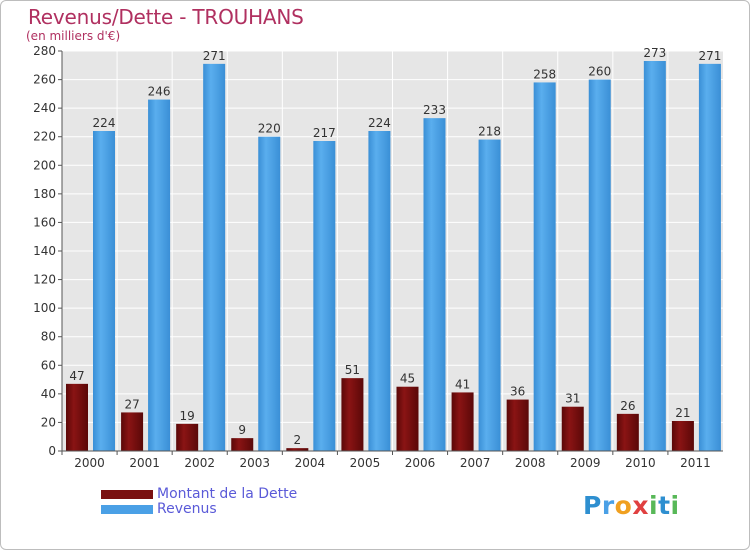 This screenshot has height=550, width=750. I want to click on x-tick-label: 2011, so click(695, 463).